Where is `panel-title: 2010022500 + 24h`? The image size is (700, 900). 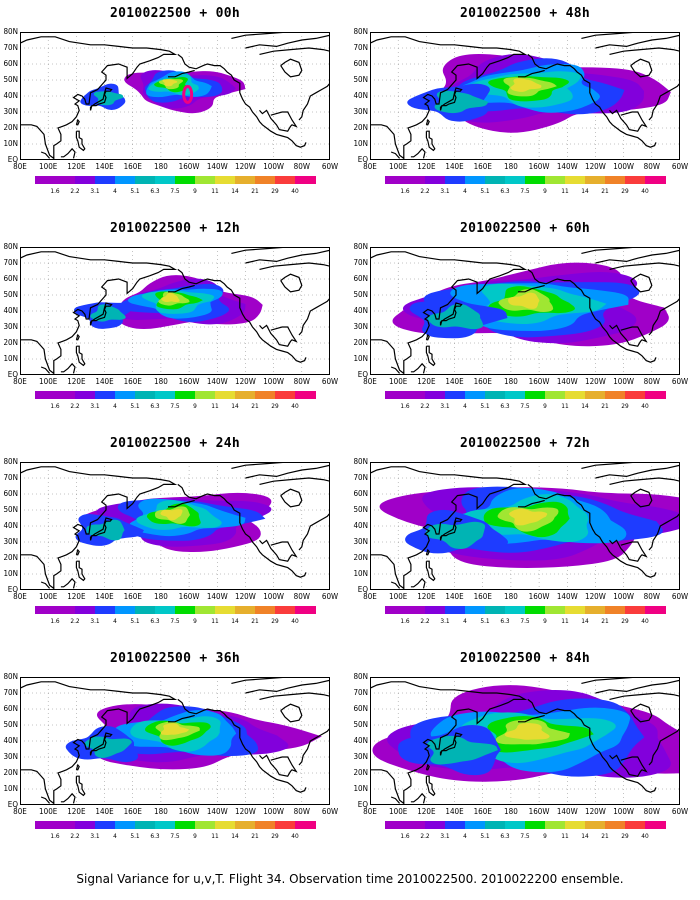
panel-title: 2010022500 + 24h is located at coordinates (175, 443).